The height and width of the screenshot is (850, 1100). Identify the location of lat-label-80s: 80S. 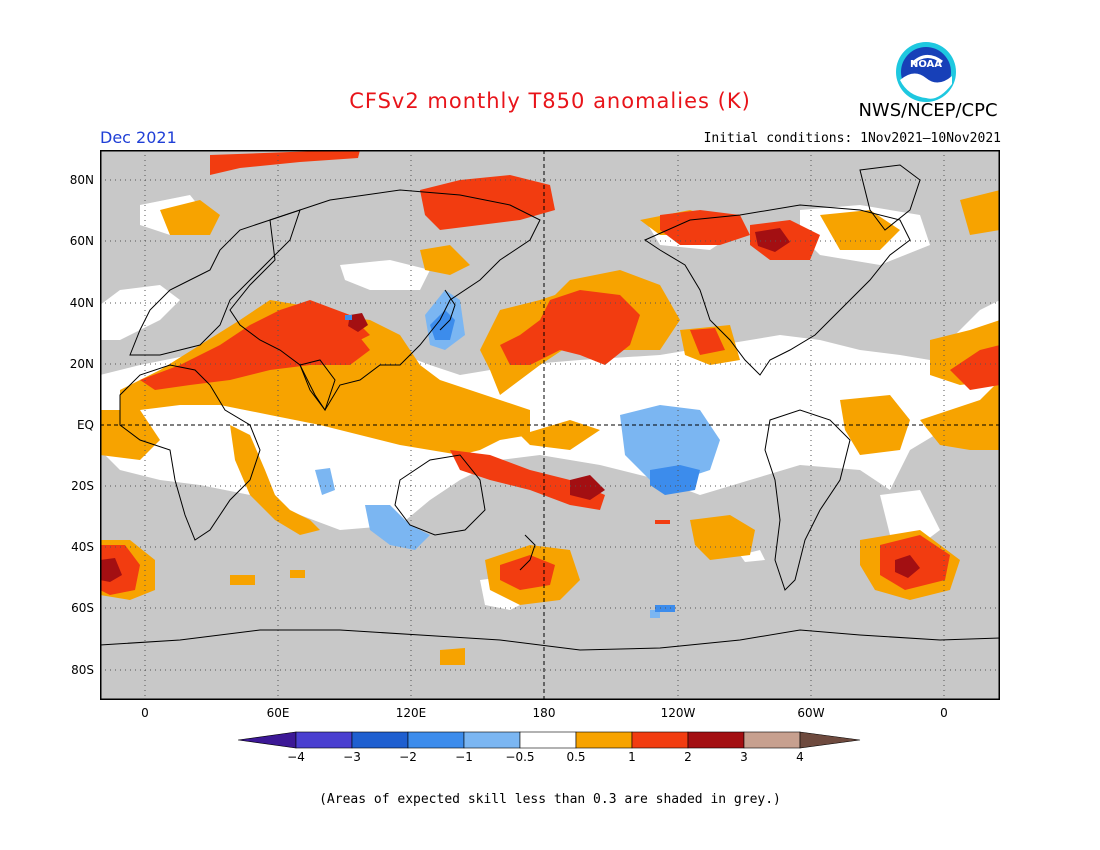
(82, 670).